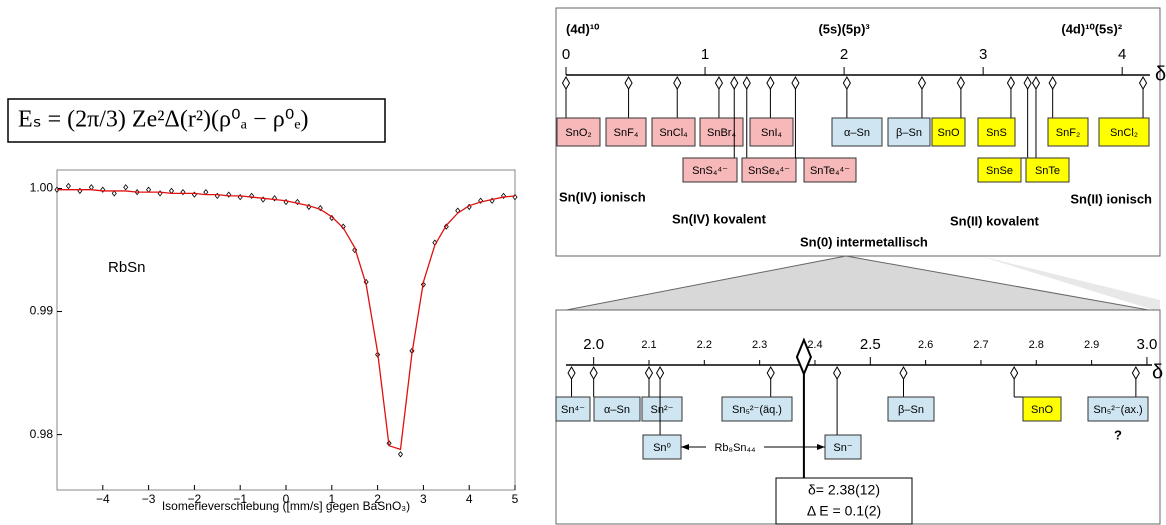  Describe the element at coordinates (1118, 434) in the screenshot. I see `question: ?` at that location.